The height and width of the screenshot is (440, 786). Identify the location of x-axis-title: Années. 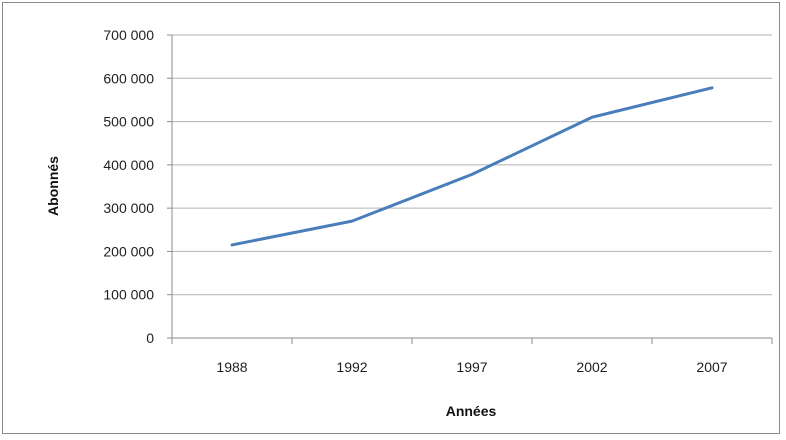
(471, 411).